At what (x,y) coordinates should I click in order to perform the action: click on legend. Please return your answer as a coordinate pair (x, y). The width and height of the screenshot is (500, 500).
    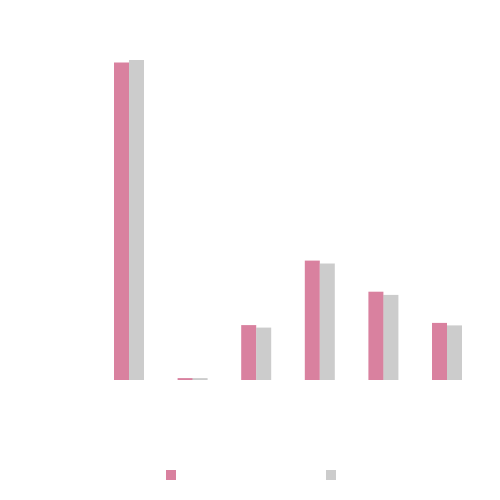
    Looking at the image, I should click on (251, 475).